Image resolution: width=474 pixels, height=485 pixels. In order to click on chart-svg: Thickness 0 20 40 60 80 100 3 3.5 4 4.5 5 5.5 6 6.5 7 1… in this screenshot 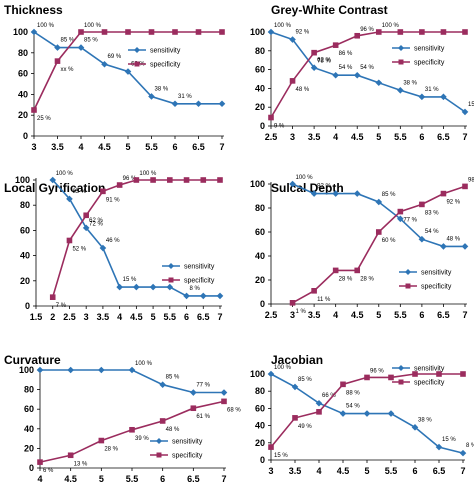, I will do `click(115, 77)`.